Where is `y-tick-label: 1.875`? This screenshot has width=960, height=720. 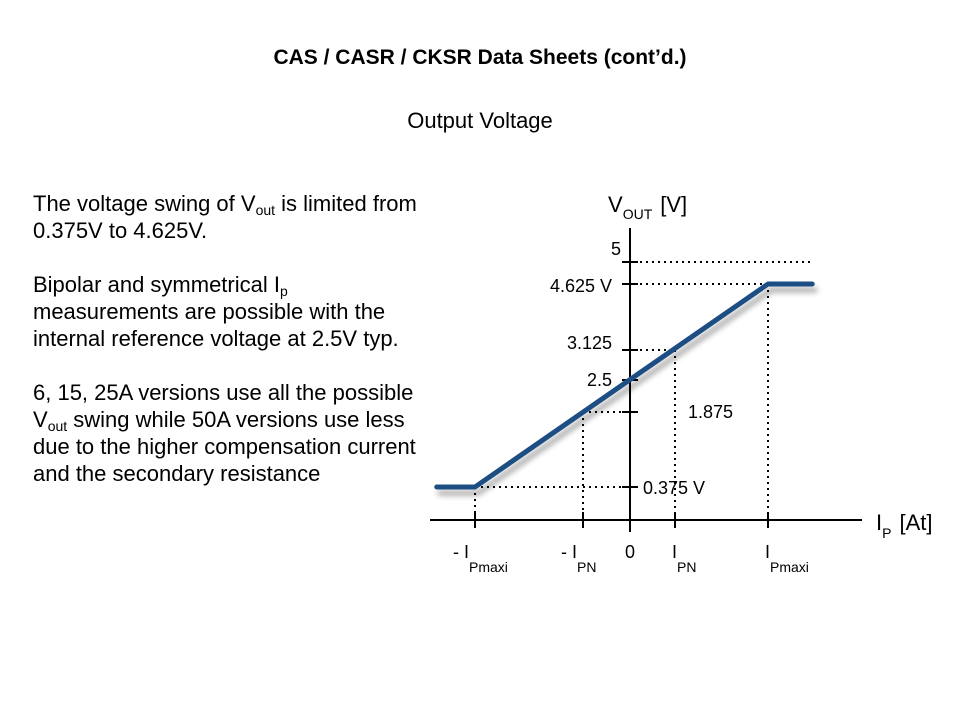 y-tick-label: 1.875 is located at coordinates (710, 412).